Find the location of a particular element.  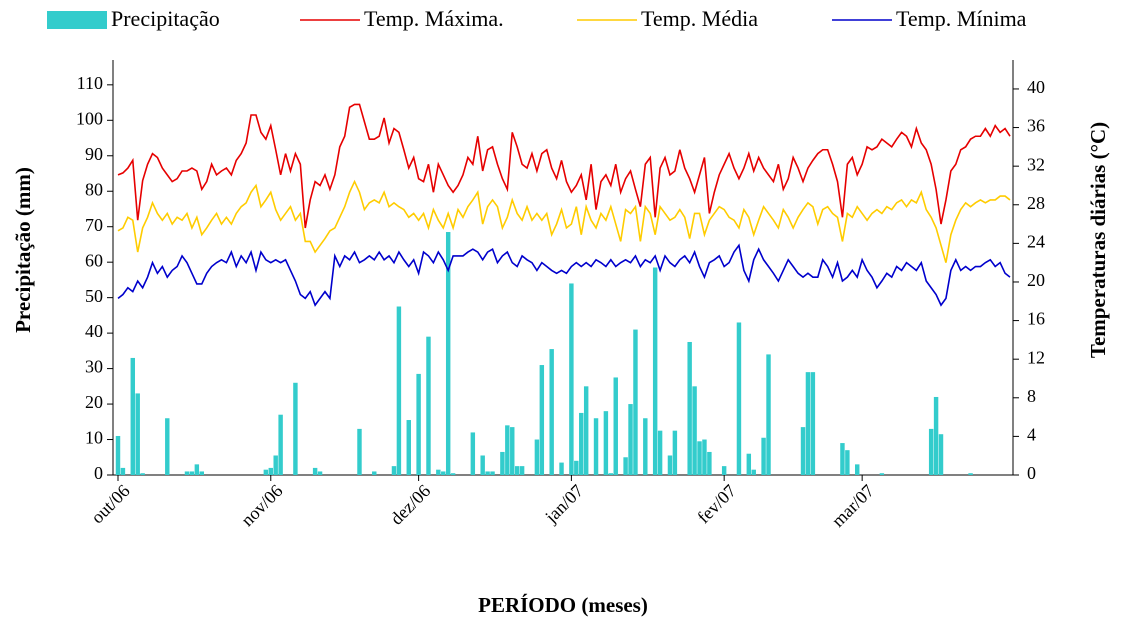

legend-label: Temp. Máxima. is located at coordinates (434, 18).